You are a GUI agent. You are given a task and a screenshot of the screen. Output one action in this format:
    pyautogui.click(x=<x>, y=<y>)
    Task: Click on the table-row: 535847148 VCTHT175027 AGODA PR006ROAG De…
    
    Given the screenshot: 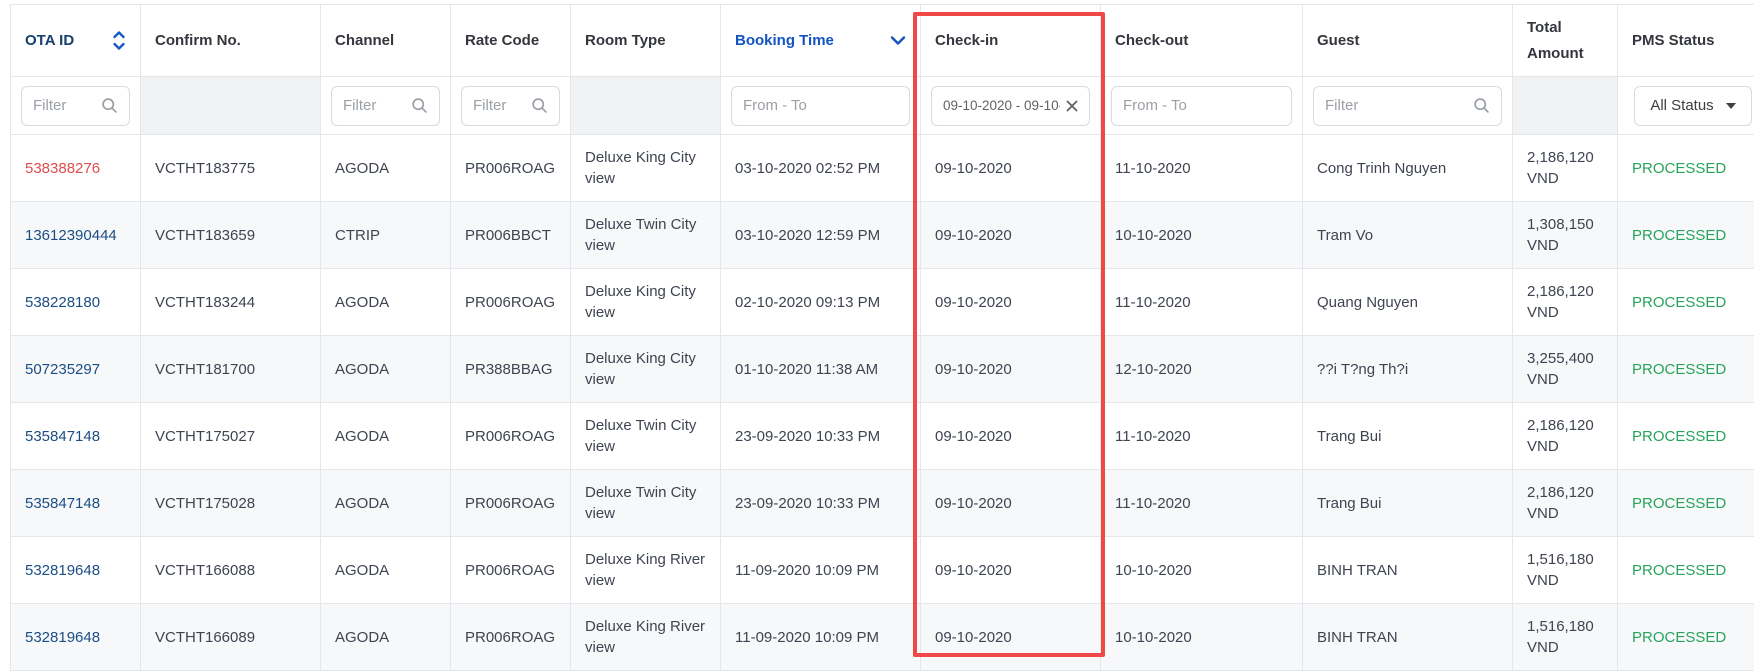 What is the action you would take?
    pyautogui.click(x=882, y=436)
    